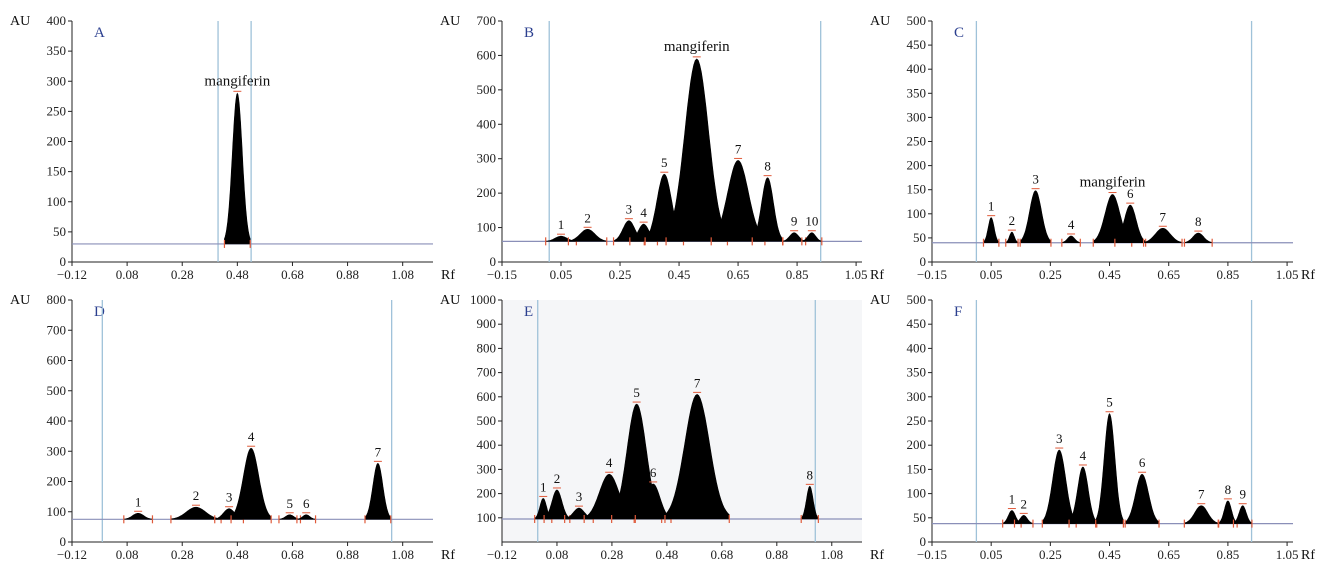  What do you see at coordinates (880, 21) in the screenshot?
I see `y-axis-label-c: AU` at bounding box center [880, 21].